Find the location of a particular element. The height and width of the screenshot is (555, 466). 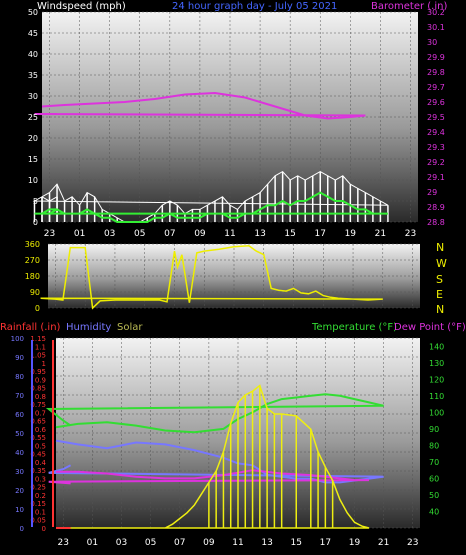

average-wind-line is located at coordinates (211, 207).